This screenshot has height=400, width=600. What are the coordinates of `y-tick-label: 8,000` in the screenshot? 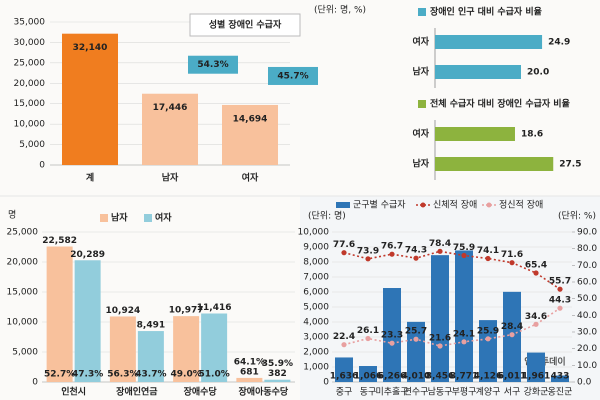 It's located at (316, 263).